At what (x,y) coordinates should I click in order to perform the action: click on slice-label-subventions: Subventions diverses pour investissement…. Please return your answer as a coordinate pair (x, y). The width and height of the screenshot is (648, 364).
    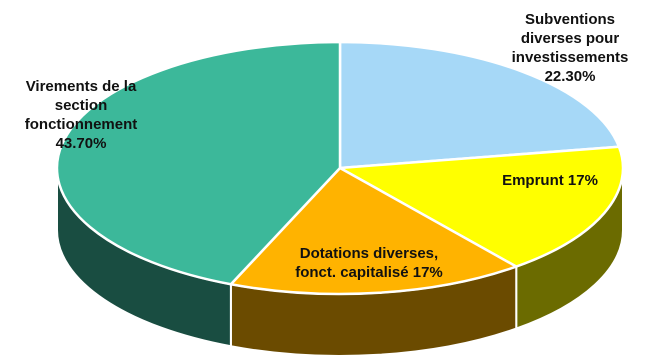
    Looking at the image, I should click on (553, 48).